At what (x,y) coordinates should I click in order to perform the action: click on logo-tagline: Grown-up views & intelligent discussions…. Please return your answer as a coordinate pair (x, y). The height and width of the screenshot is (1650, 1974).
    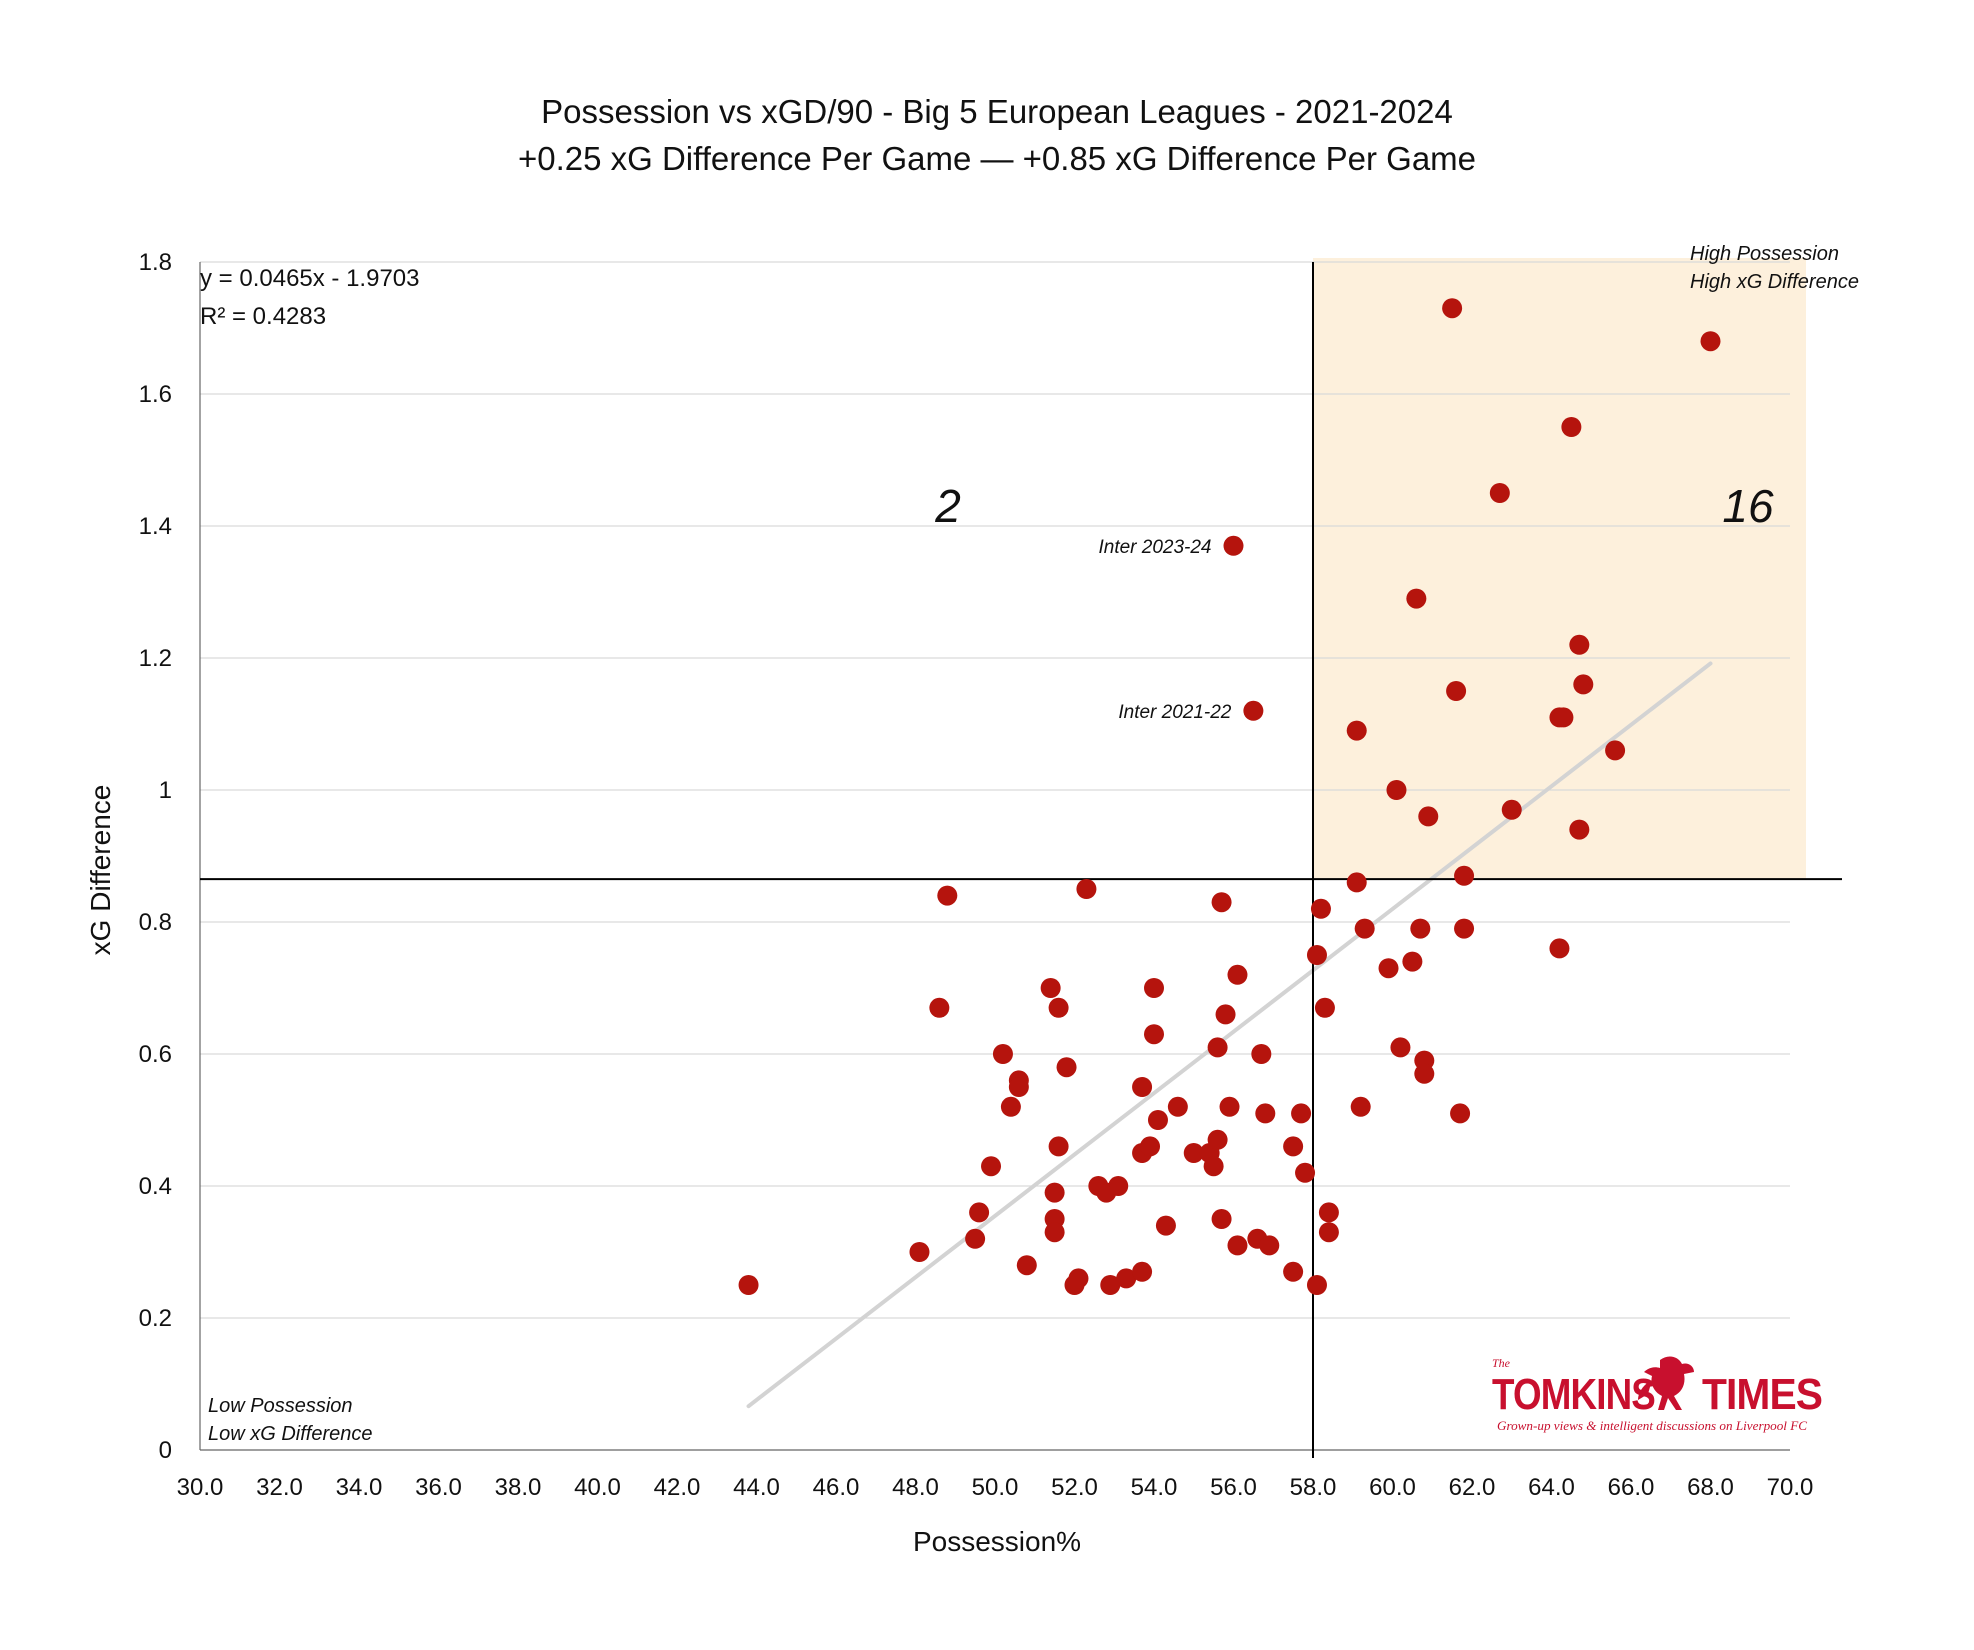
    Looking at the image, I should click on (1652, 1425).